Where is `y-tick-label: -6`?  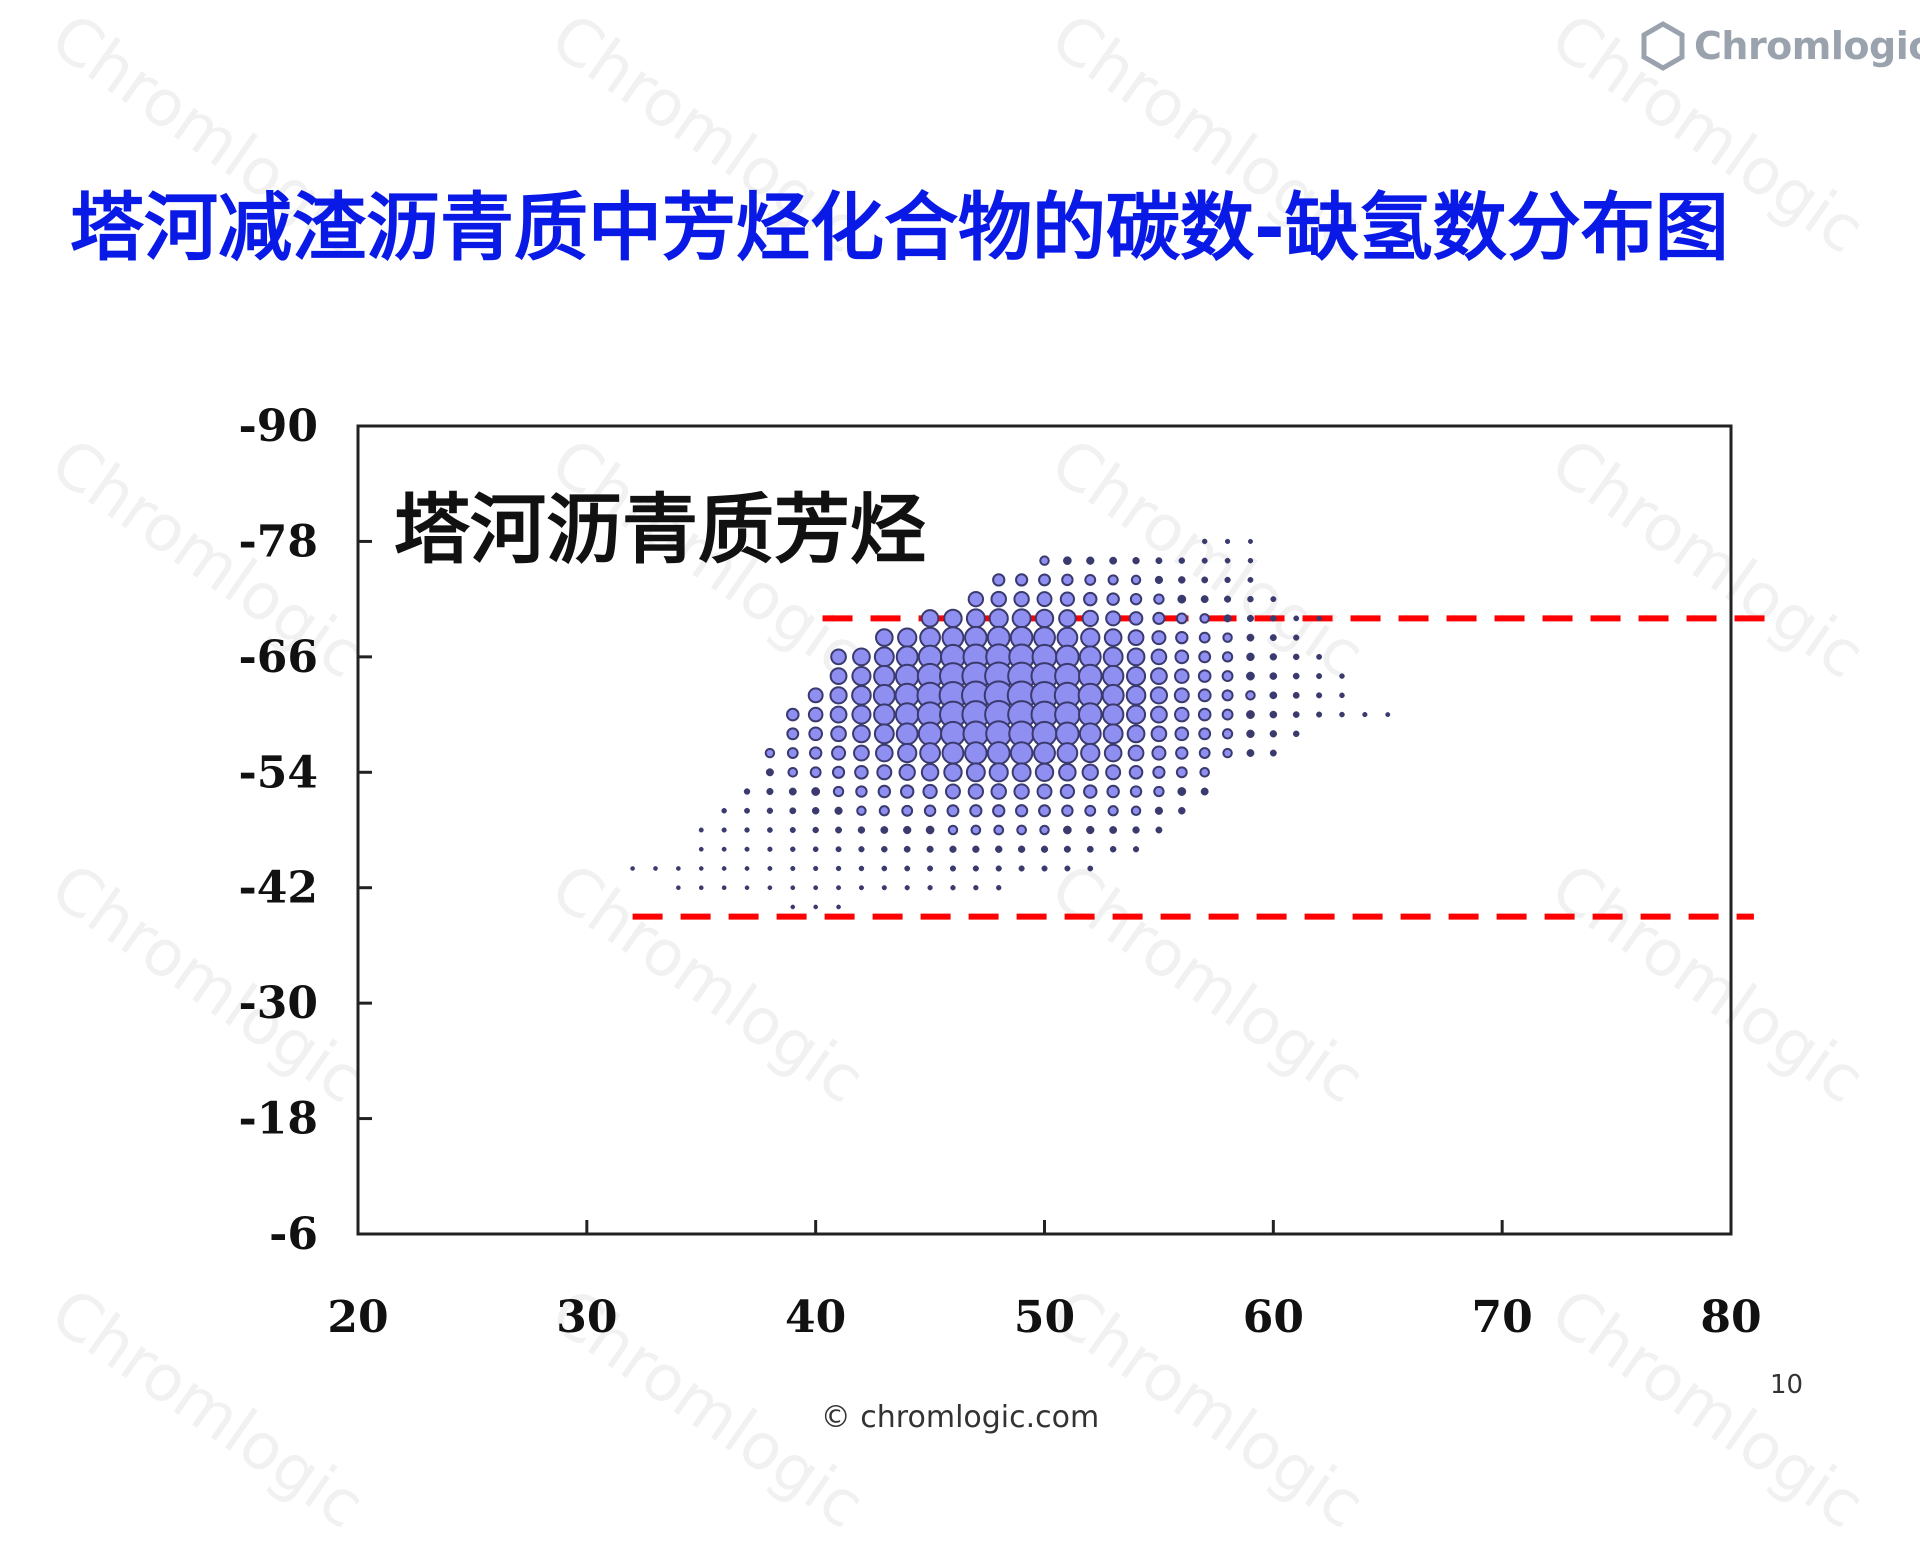 y-tick-label: -6 is located at coordinates (293, 1234).